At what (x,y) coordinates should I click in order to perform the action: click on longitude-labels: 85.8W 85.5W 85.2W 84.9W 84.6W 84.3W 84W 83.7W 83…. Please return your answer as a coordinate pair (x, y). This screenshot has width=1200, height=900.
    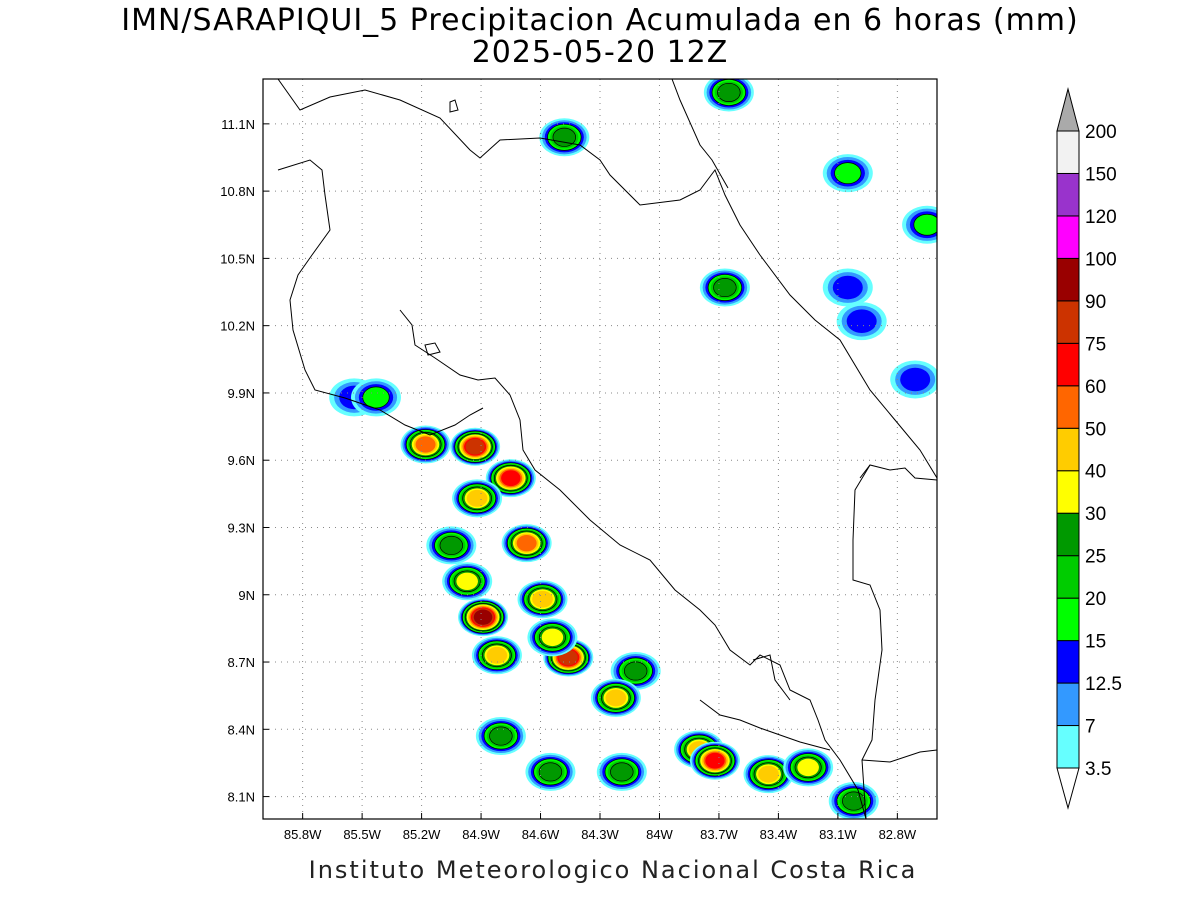
    Looking at the image, I should click on (600, 834).